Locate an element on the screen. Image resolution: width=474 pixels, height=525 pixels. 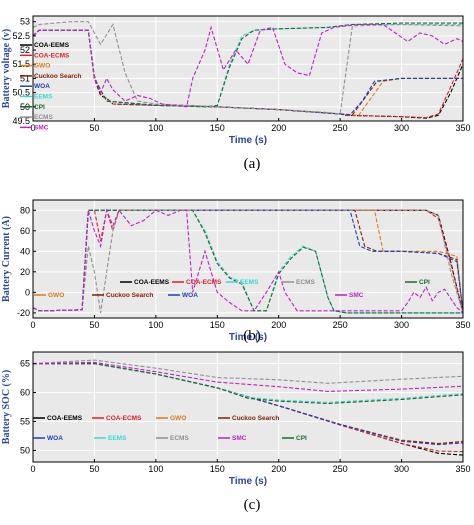
series-line-cuckoo-search is located at coordinates (248, 404).